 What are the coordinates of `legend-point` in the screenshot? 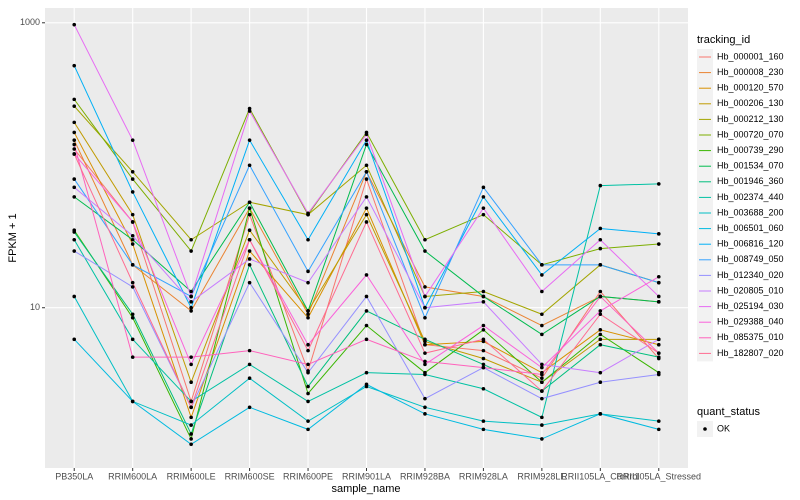 It's located at (705, 429).